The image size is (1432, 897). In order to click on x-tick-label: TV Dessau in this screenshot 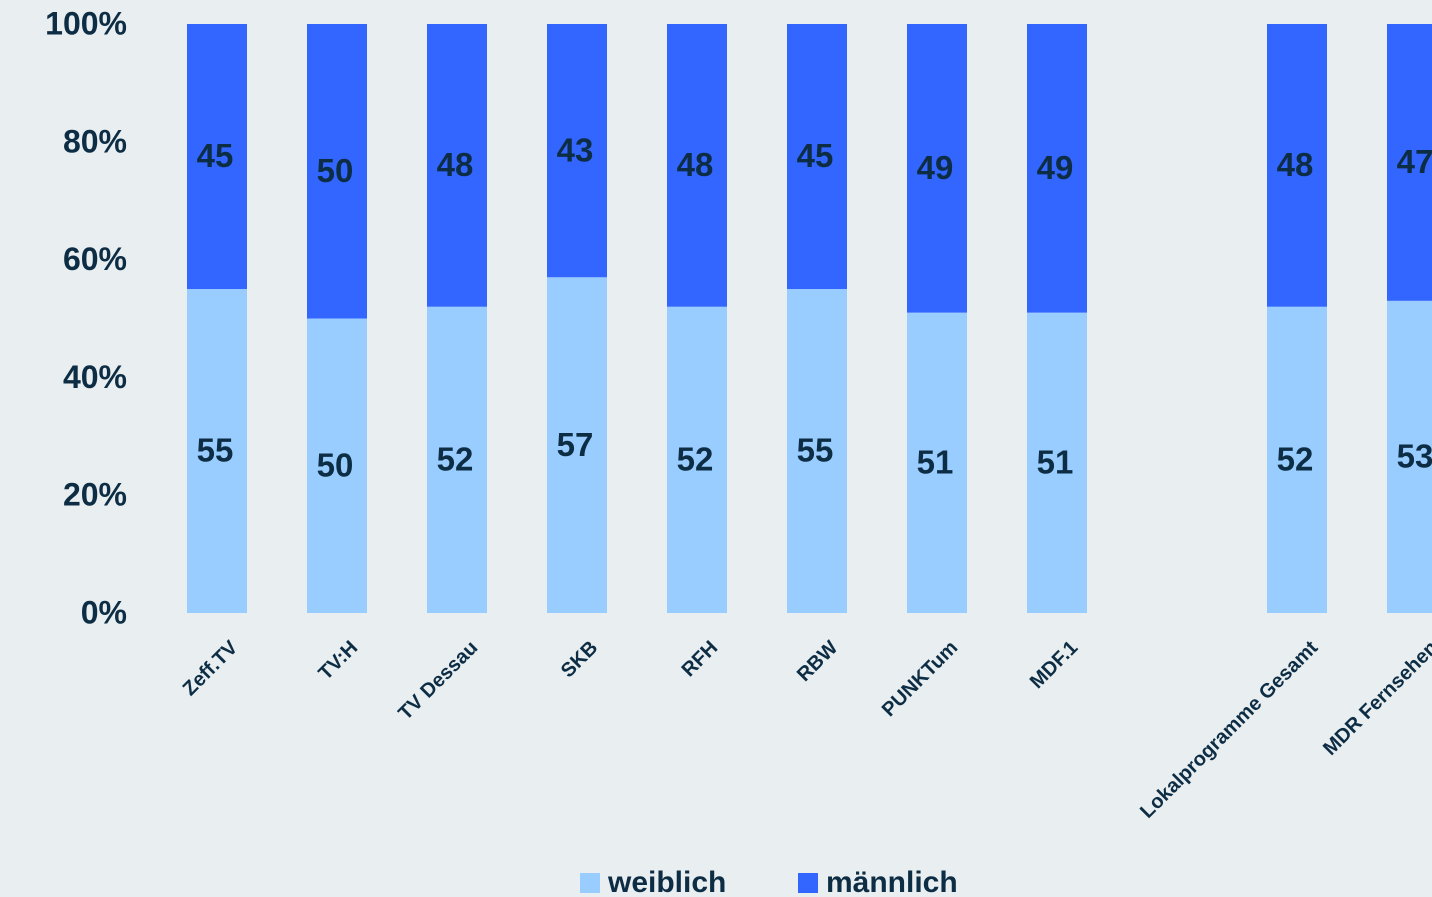, I will do `click(438, 681)`.